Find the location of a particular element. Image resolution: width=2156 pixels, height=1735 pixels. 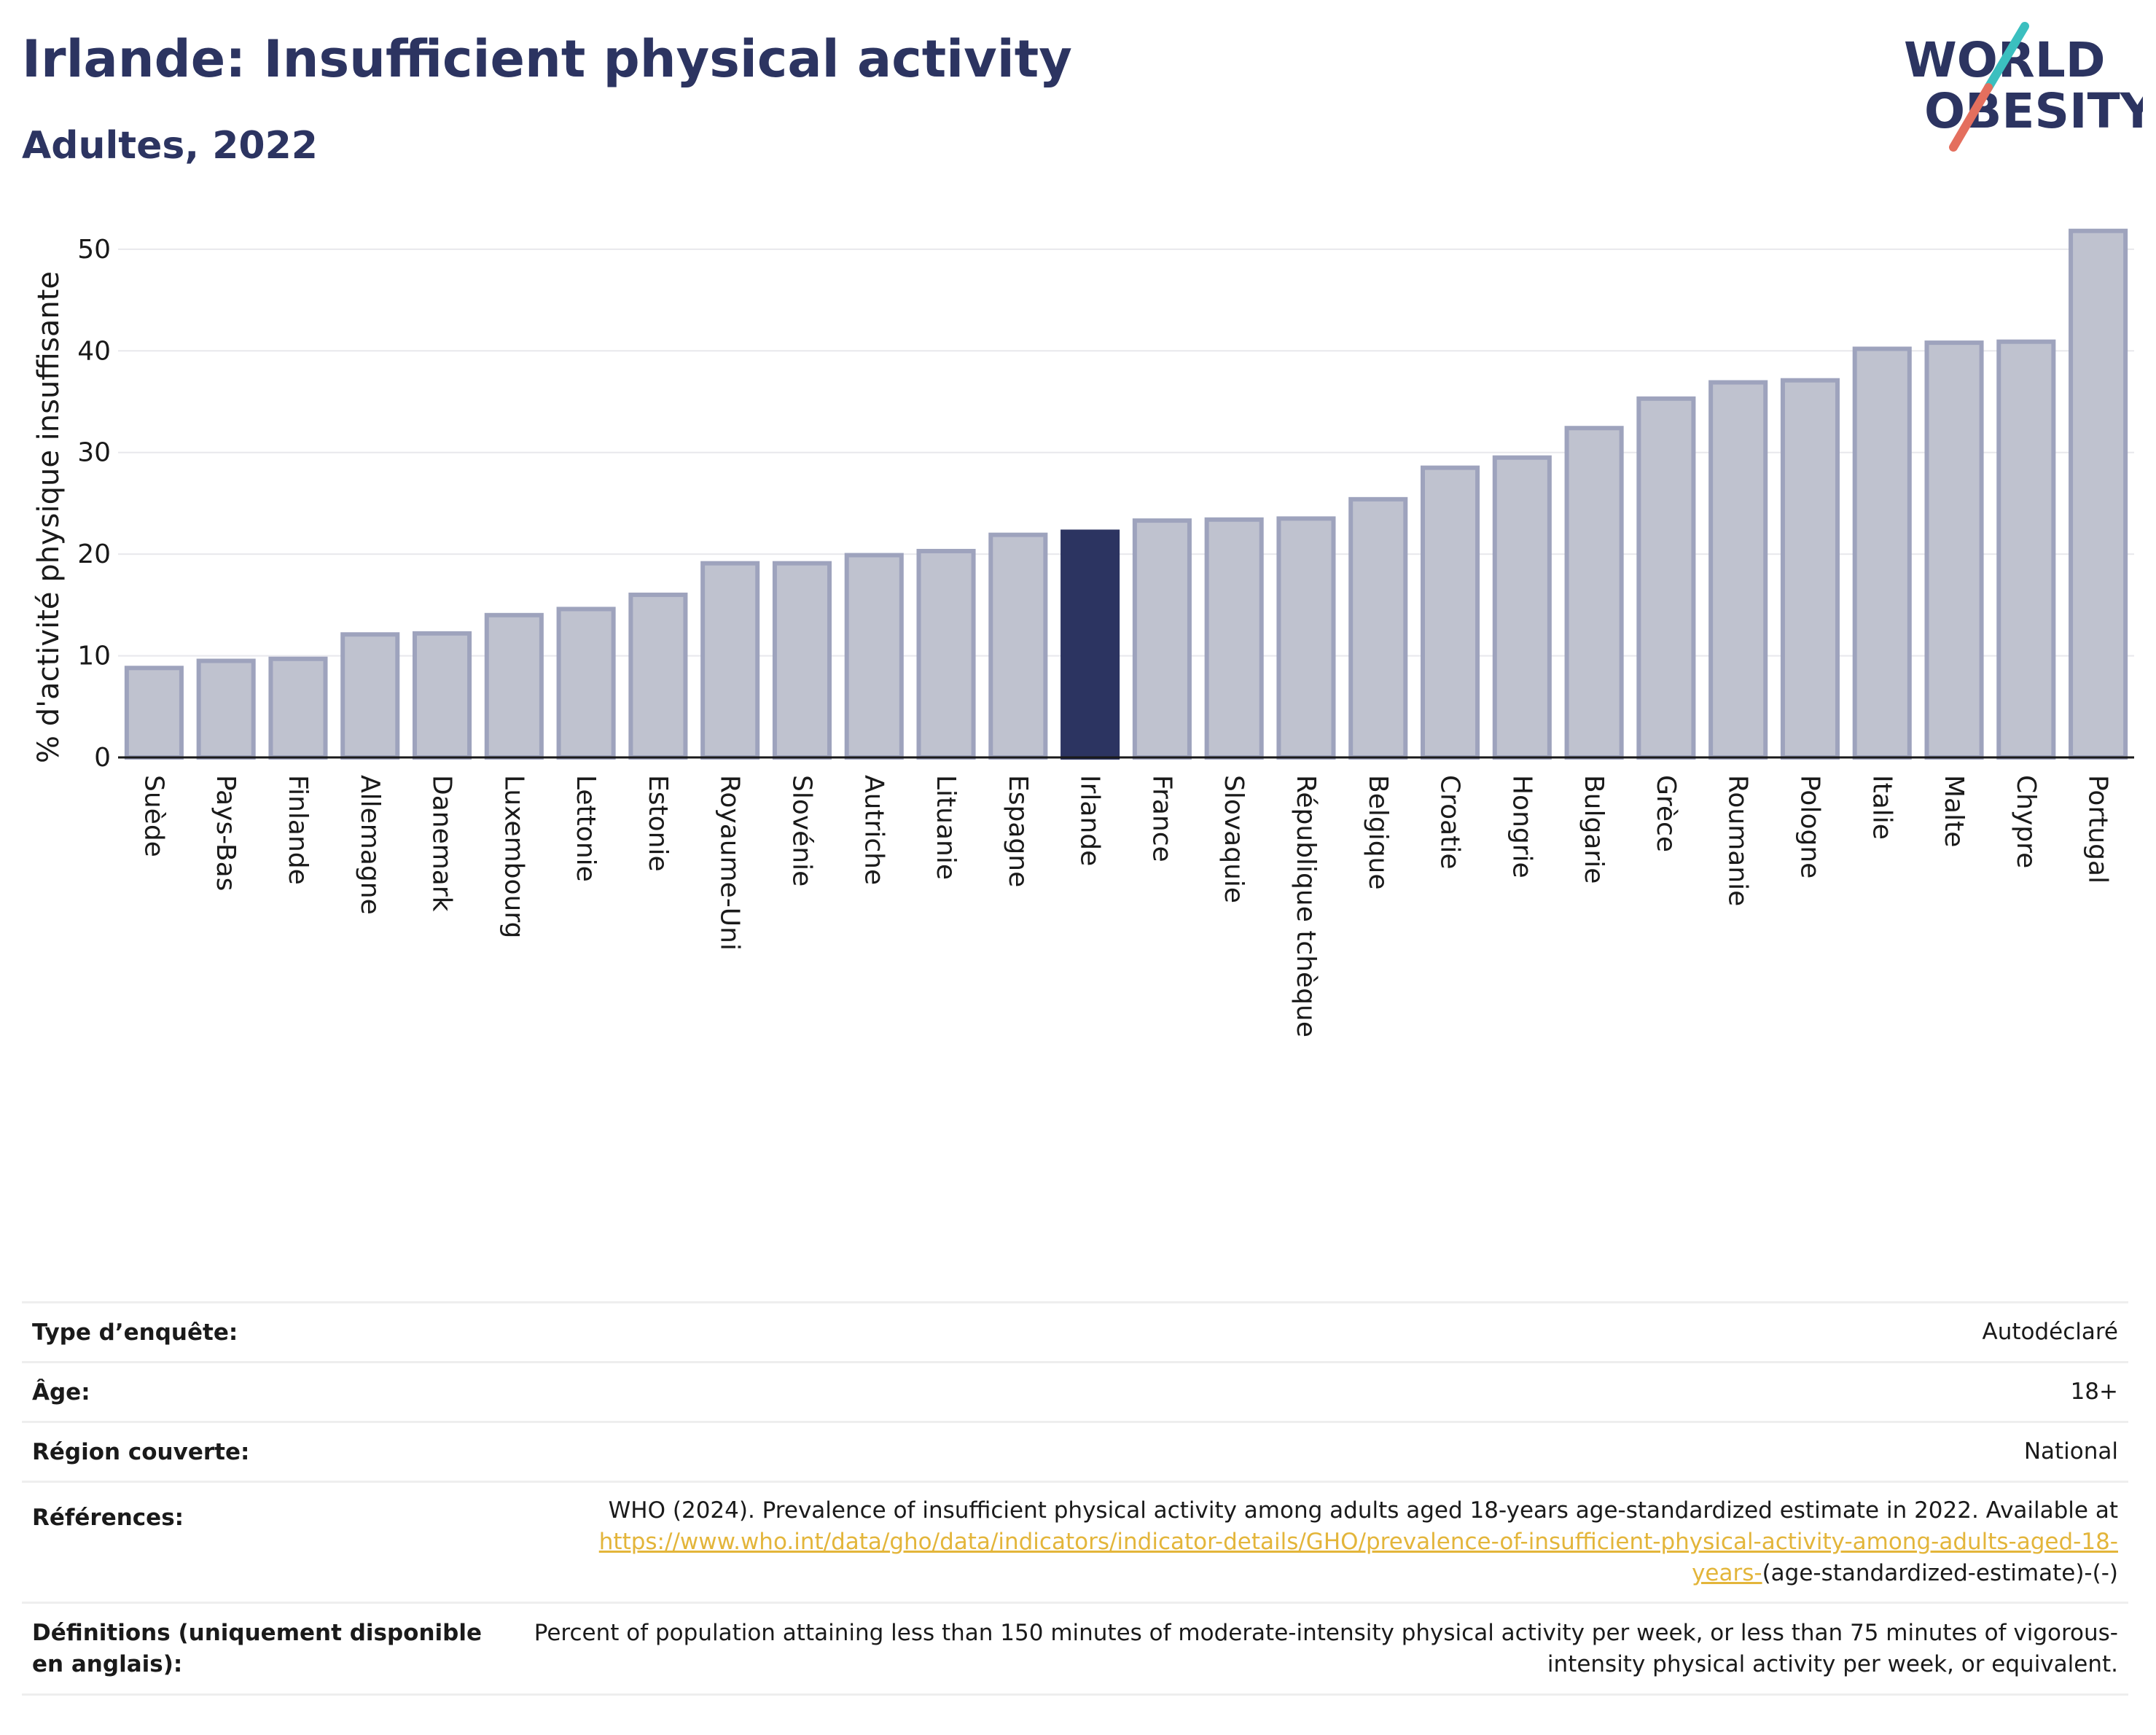

bar-slovaquie is located at coordinates (1234, 638).